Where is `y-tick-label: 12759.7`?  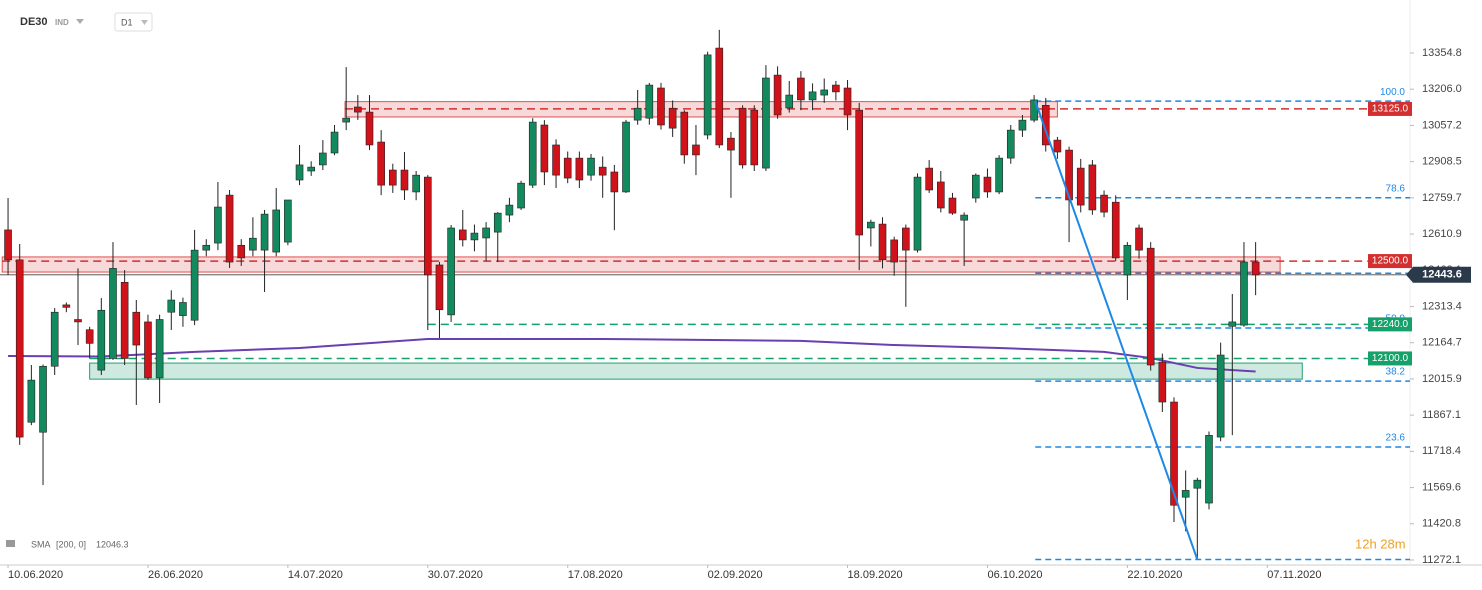
y-tick-label: 12759.7 is located at coordinates (1442, 198).